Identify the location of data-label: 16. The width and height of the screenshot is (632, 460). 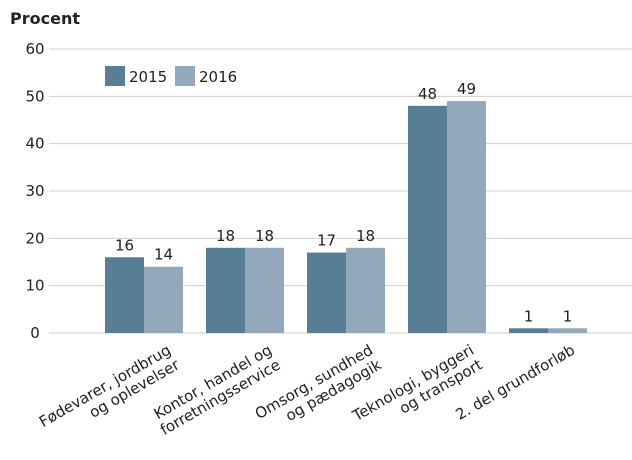
(124, 245).